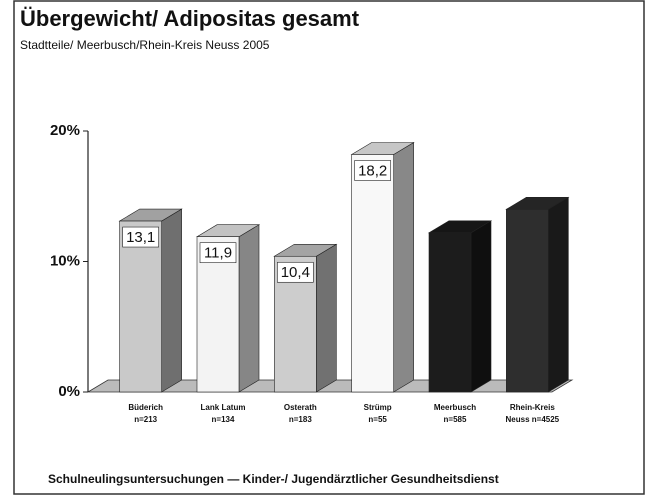 This screenshot has height=495, width=645. What do you see at coordinates (65, 130) in the screenshot?
I see `y-tick-label: 20%` at bounding box center [65, 130].